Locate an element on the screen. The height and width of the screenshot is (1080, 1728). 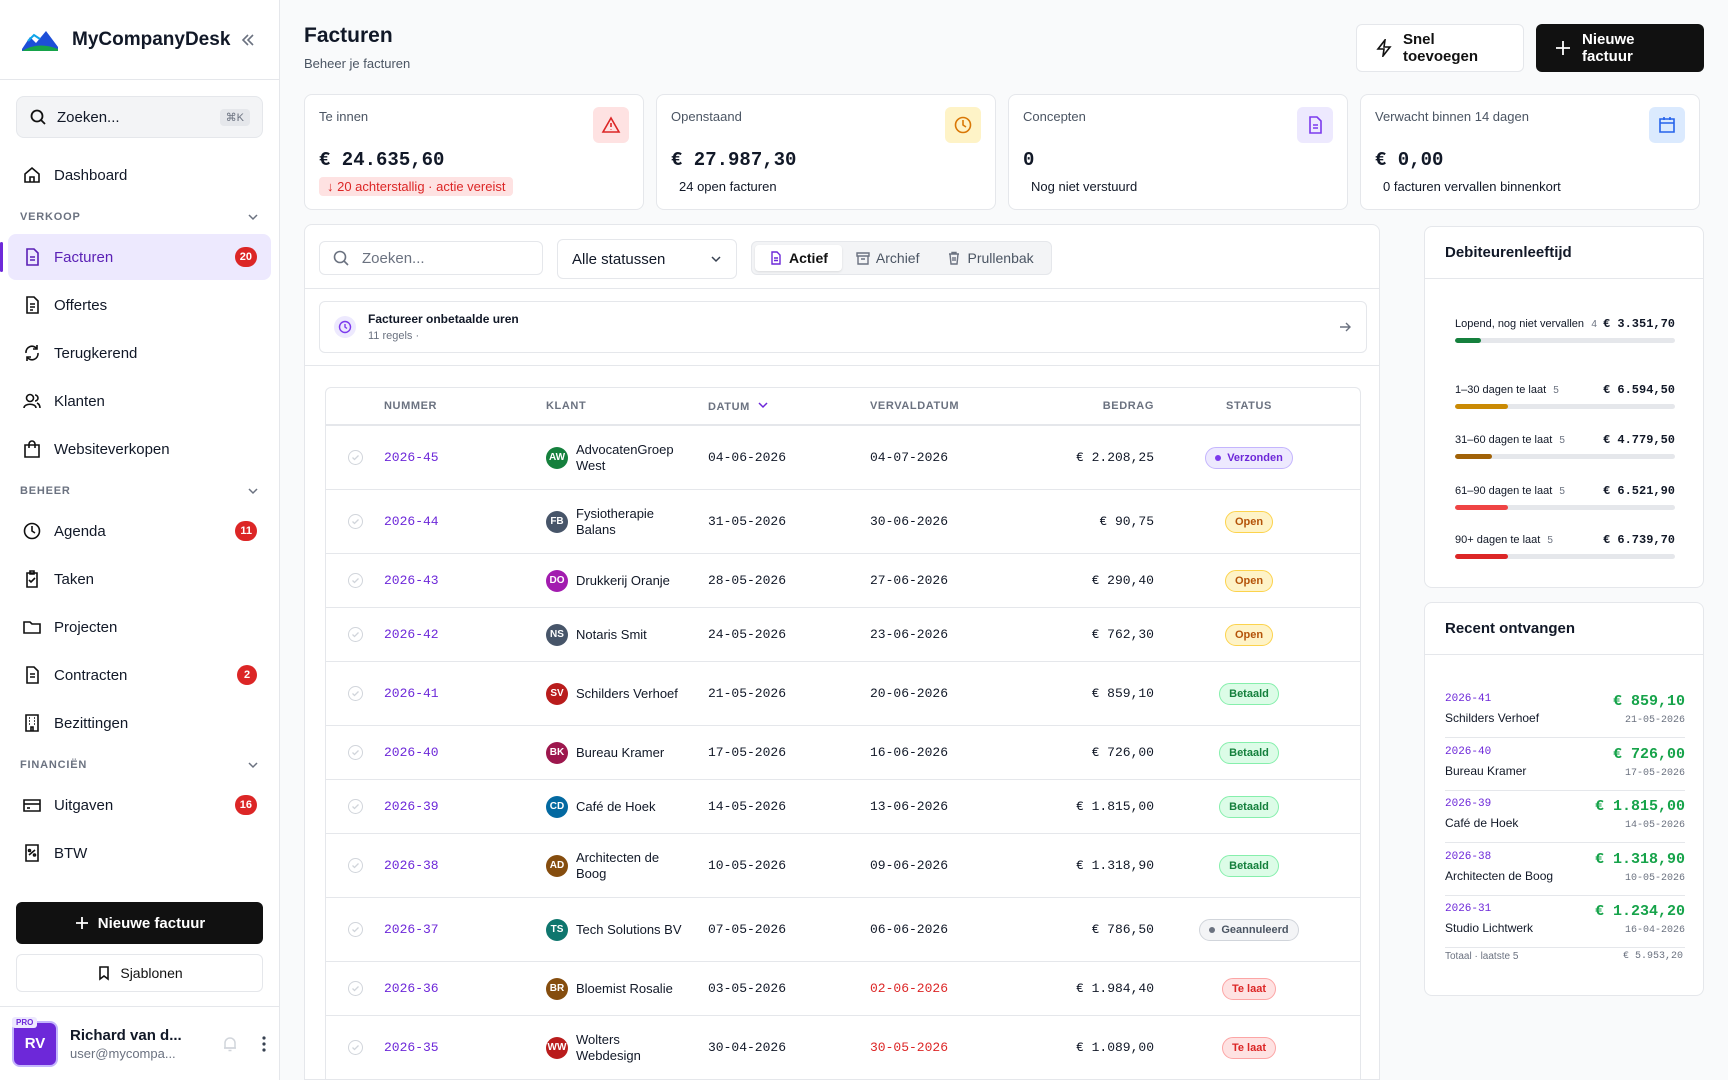
sidebar-item-dashboard: Dashboard is located at coordinates (139, 175).